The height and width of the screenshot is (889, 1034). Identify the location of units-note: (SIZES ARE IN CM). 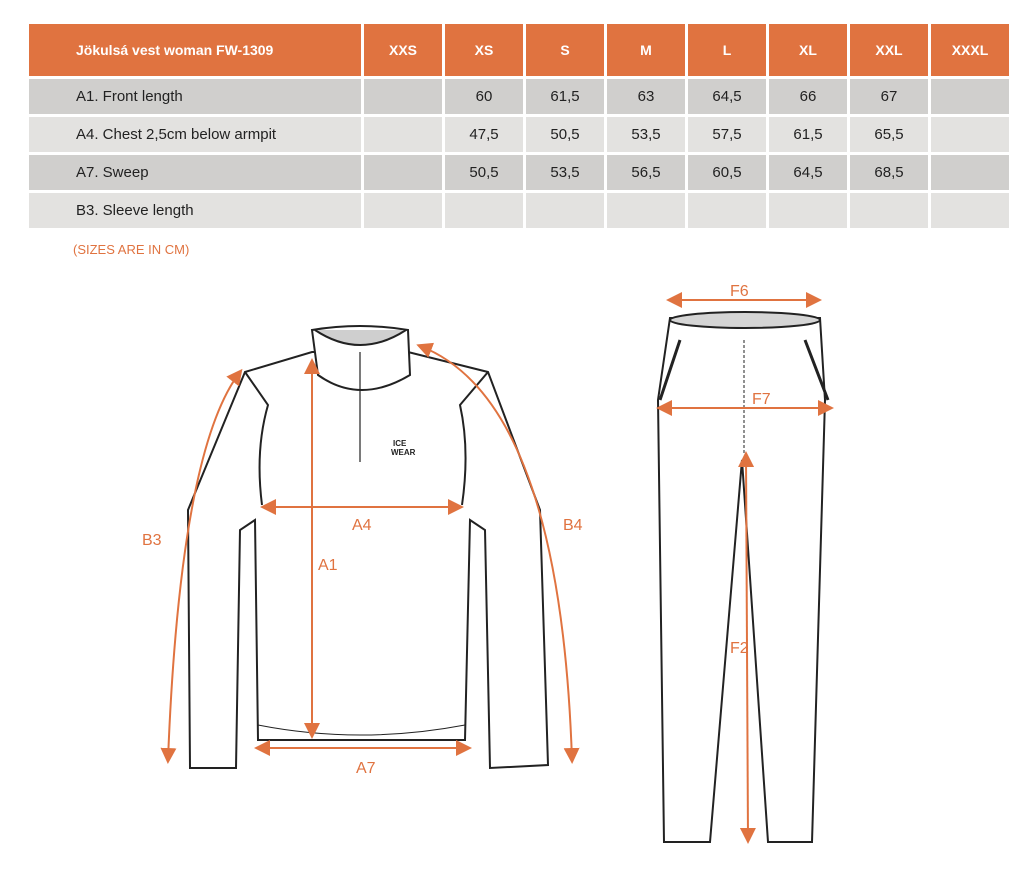
(131, 249).